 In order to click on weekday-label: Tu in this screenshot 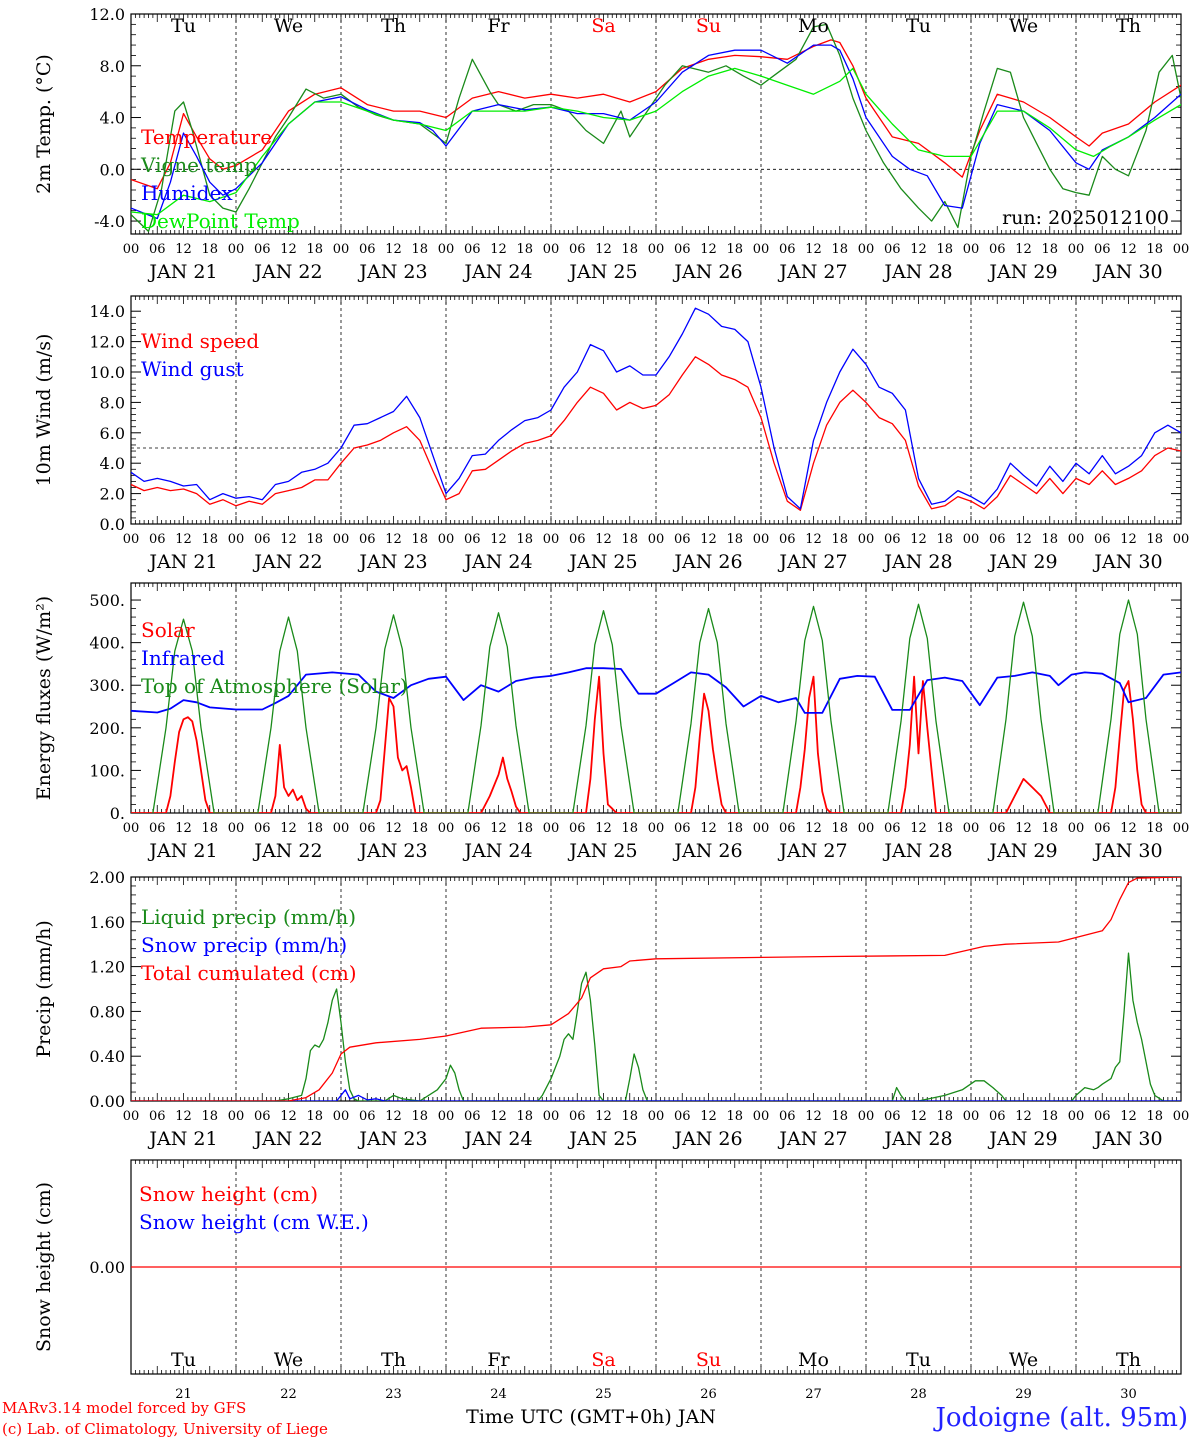, I will do `click(918, 26)`.